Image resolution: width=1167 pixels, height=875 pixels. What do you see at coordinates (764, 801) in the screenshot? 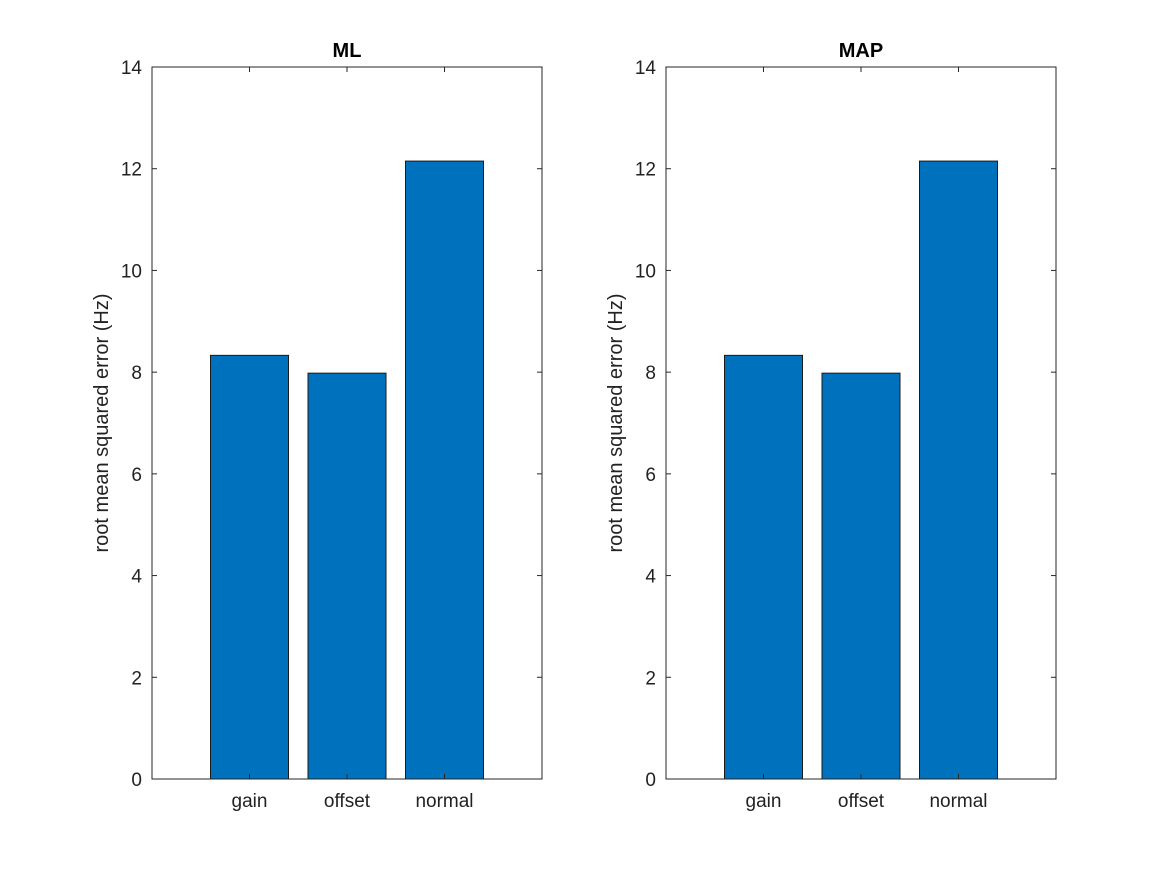
I see `map-xtick-label-gain: gain` at bounding box center [764, 801].